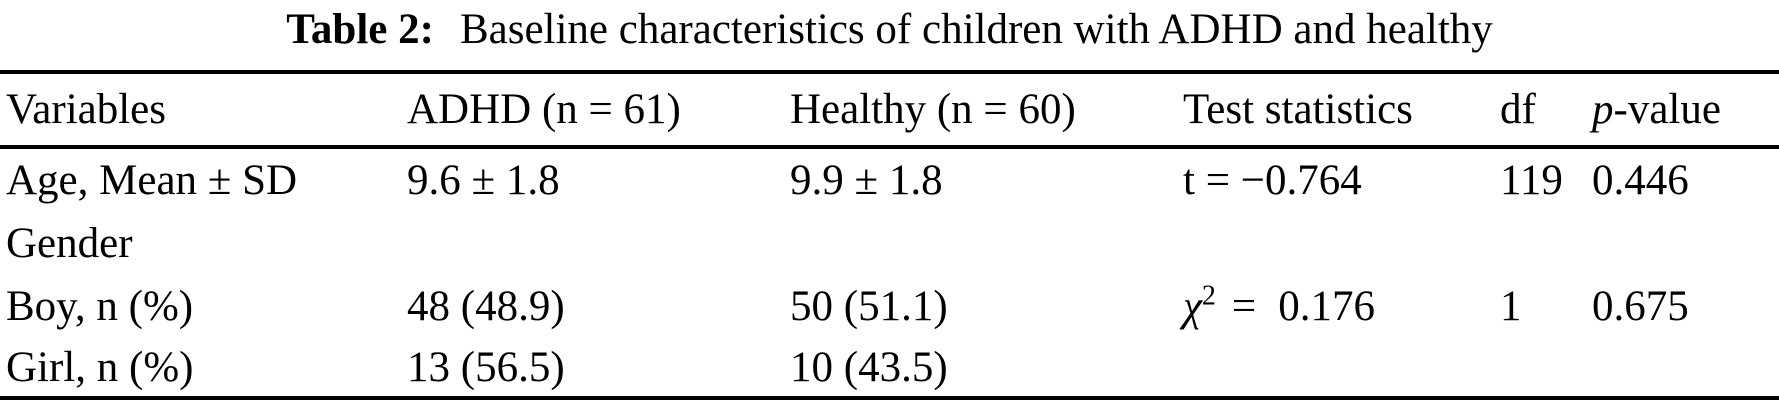 The width and height of the screenshot is (1779, 412). Describe the element at coordinates (933, 109) in the screenshot. I see `header-healthy: Healthy (n = 60)` at that location.